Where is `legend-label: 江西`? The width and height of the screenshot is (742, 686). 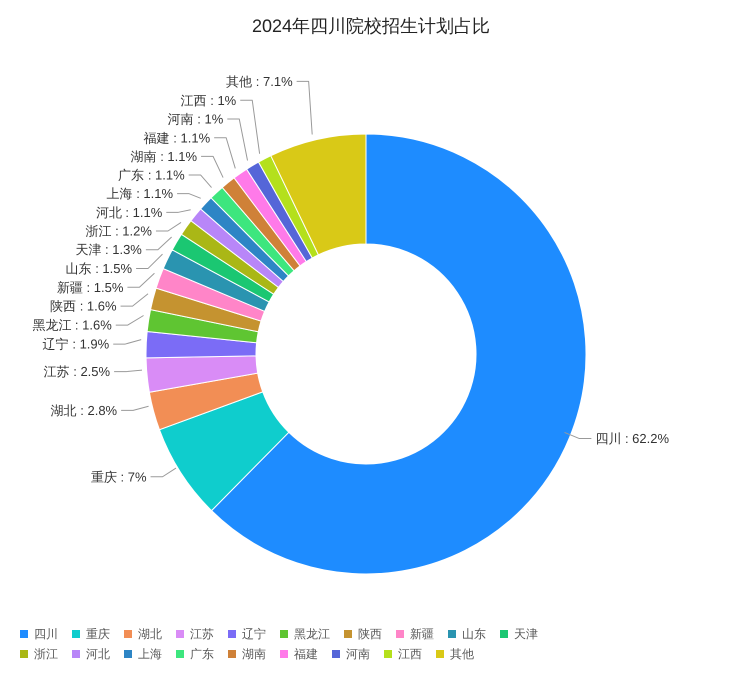 legend-label: 江西 is located at coordinates (410, 654).